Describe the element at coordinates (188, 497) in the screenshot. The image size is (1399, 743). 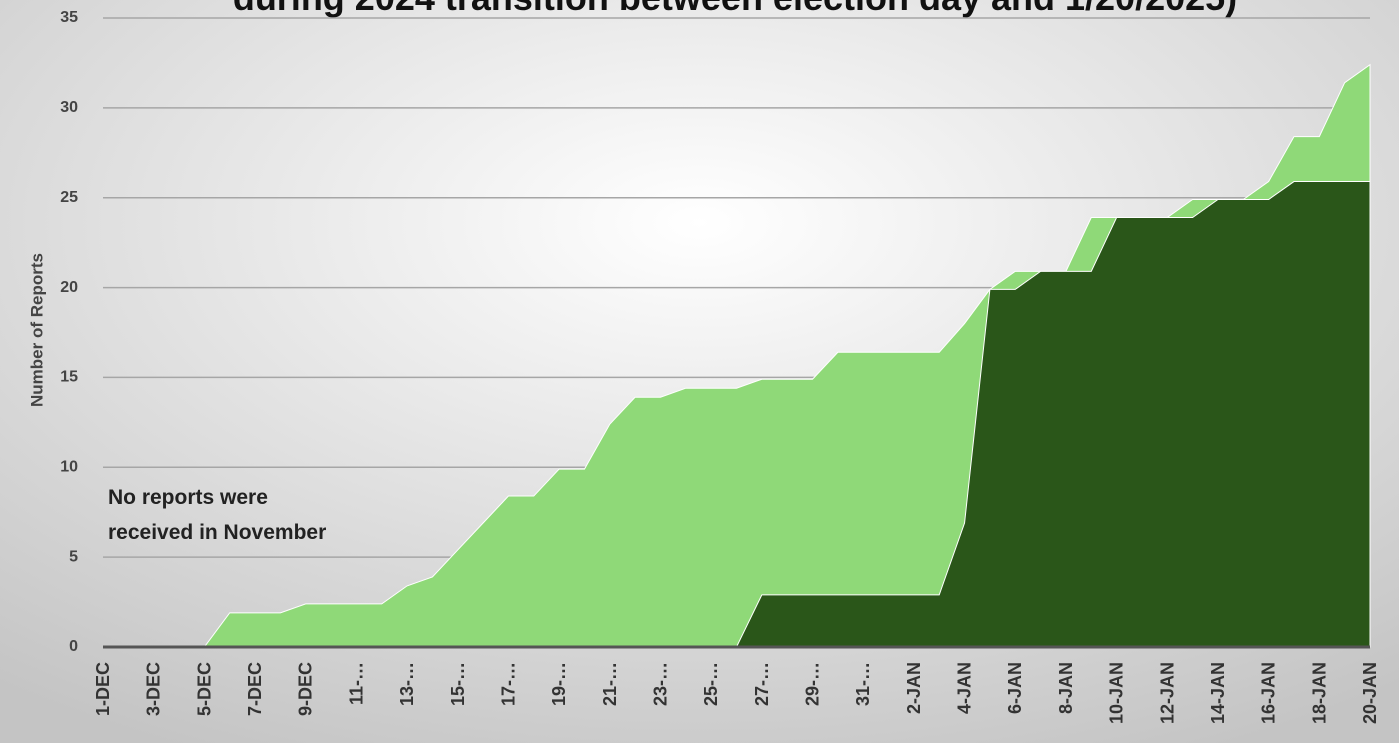
I see `annotation: No reports were` at that location.